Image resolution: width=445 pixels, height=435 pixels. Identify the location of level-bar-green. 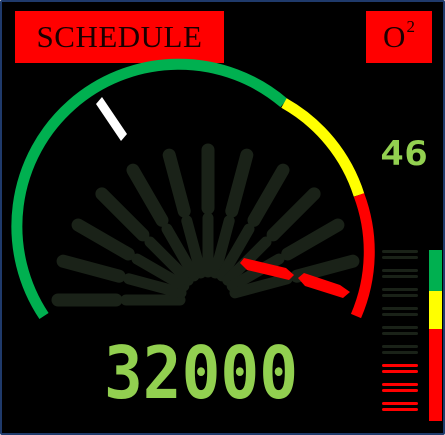
(435, 270).